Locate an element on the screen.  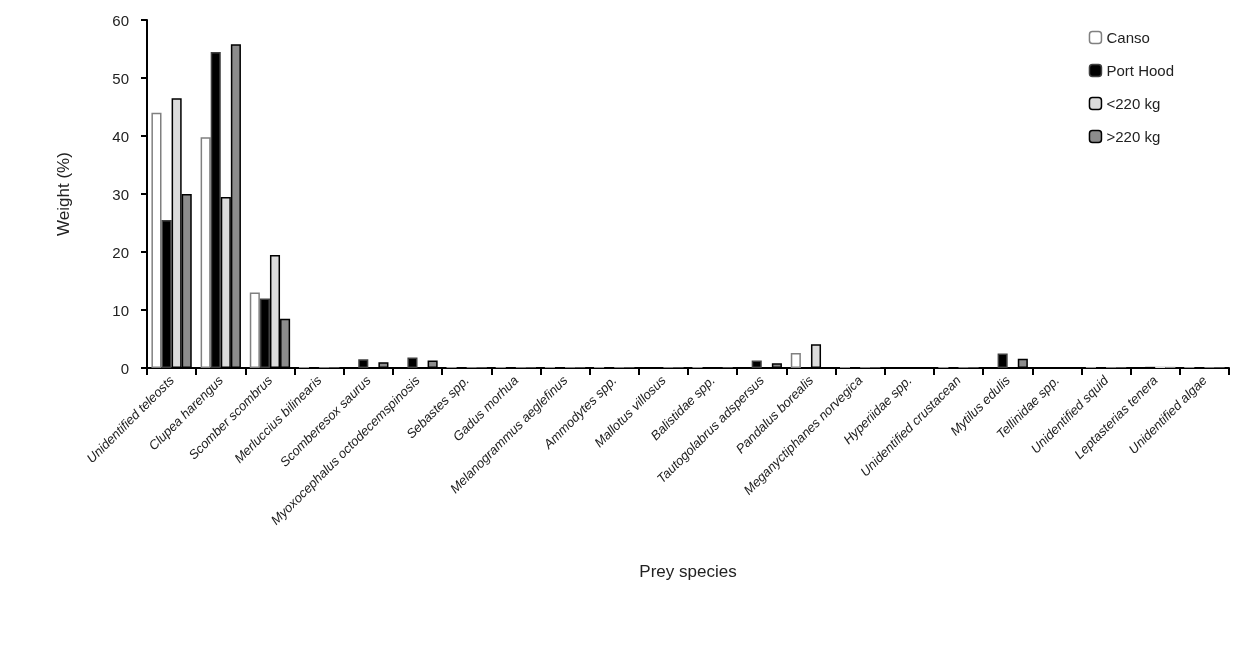
legend-label: Port Hood is located at coordinates (1140, 70).